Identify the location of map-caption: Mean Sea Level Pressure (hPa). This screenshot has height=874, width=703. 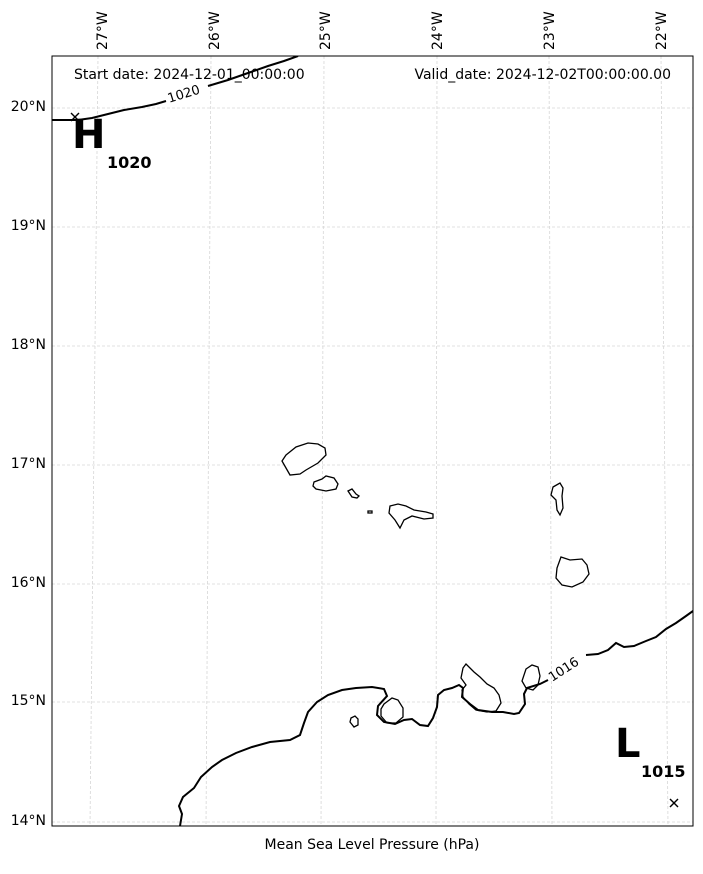
(372, 845).